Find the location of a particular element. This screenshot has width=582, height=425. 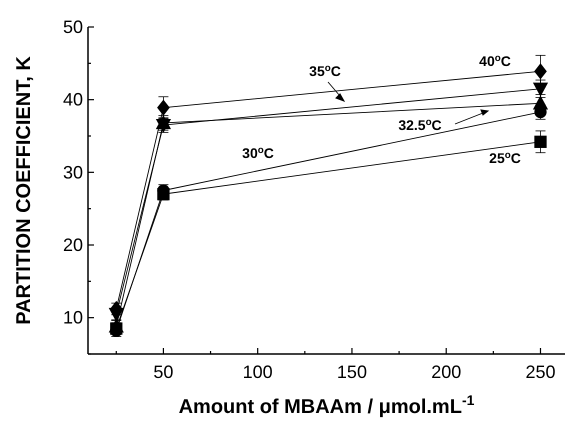

y-axis-title: PARTITION COEFFICIENT, K is located at coordinates (24, 190).